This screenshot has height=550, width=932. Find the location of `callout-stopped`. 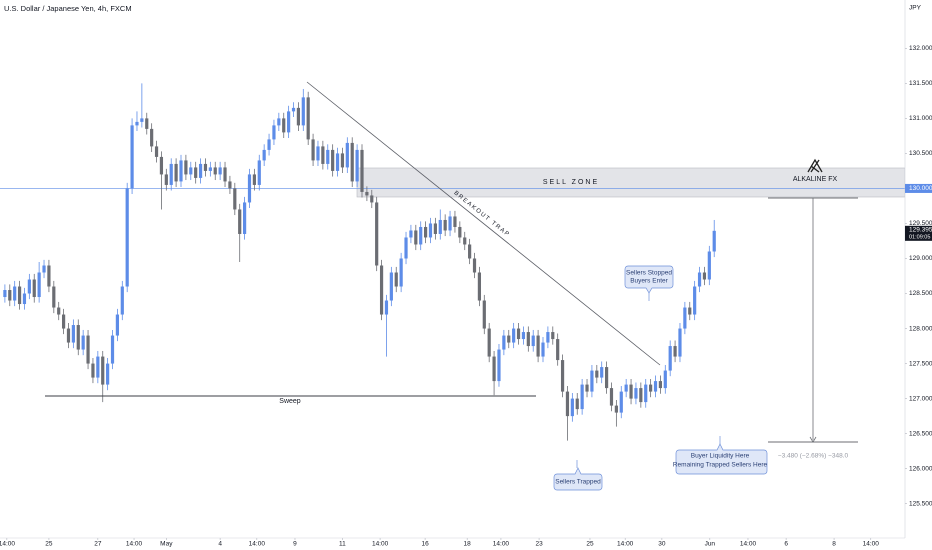

callout-stopped is located at coordinates (649, 279).